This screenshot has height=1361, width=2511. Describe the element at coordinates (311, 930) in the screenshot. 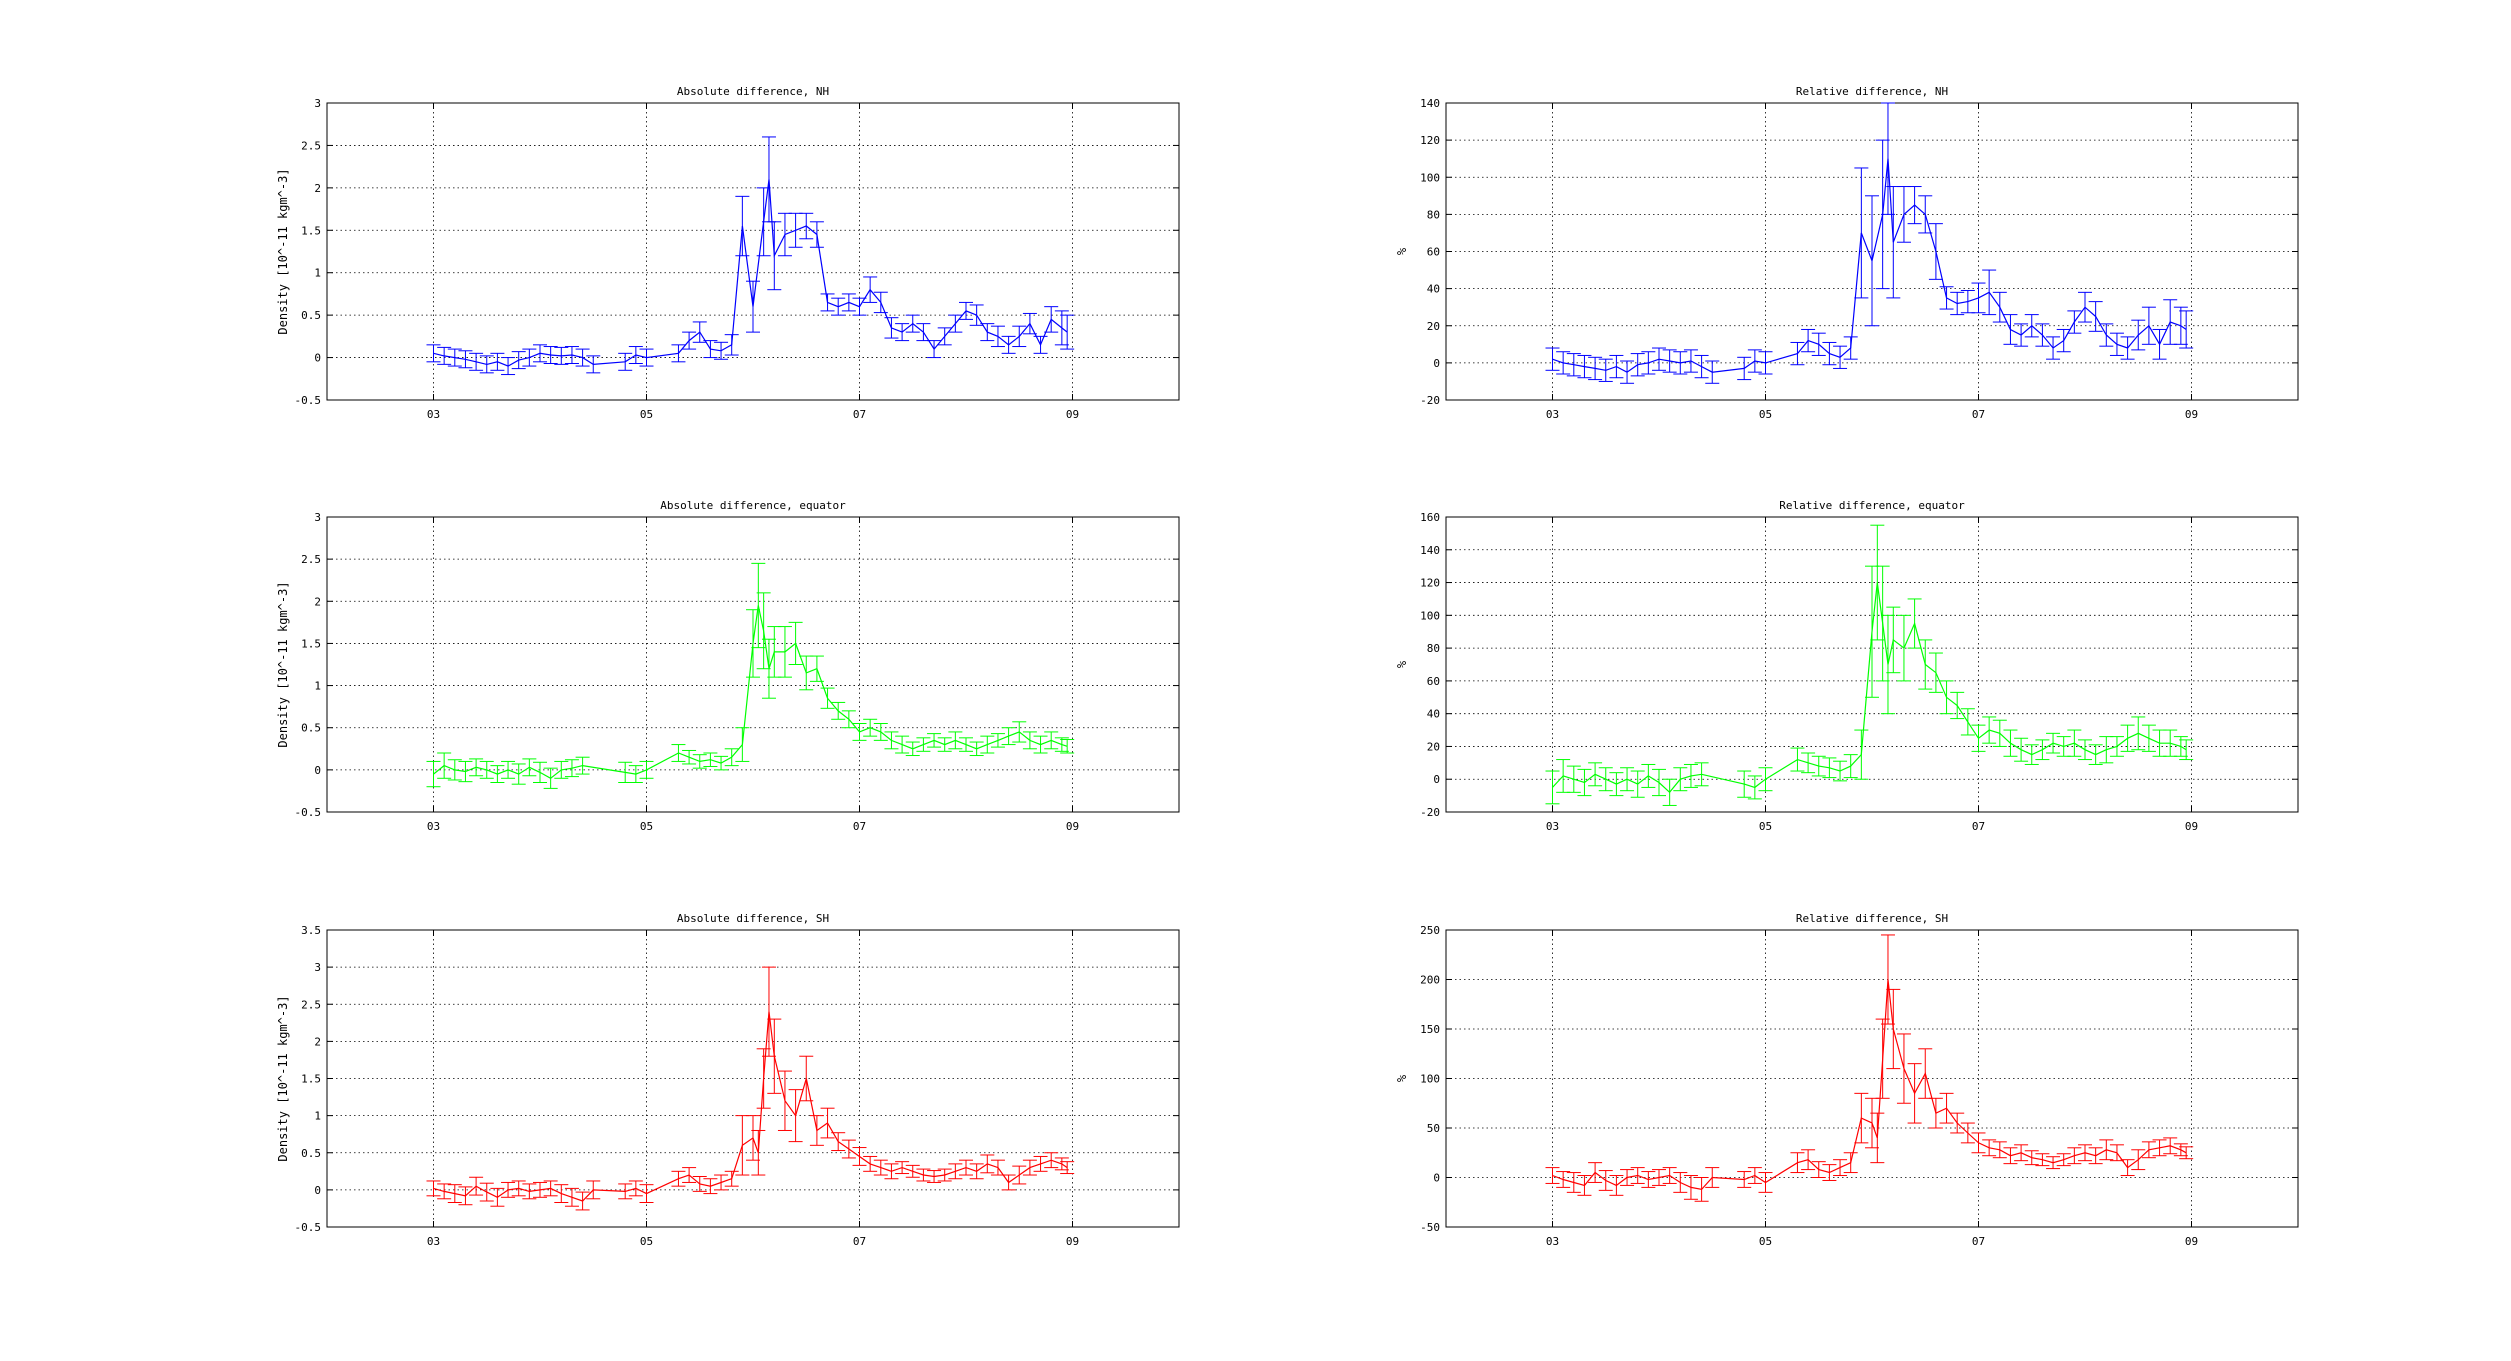

I see `y-tick-label: 3.5` at that location.